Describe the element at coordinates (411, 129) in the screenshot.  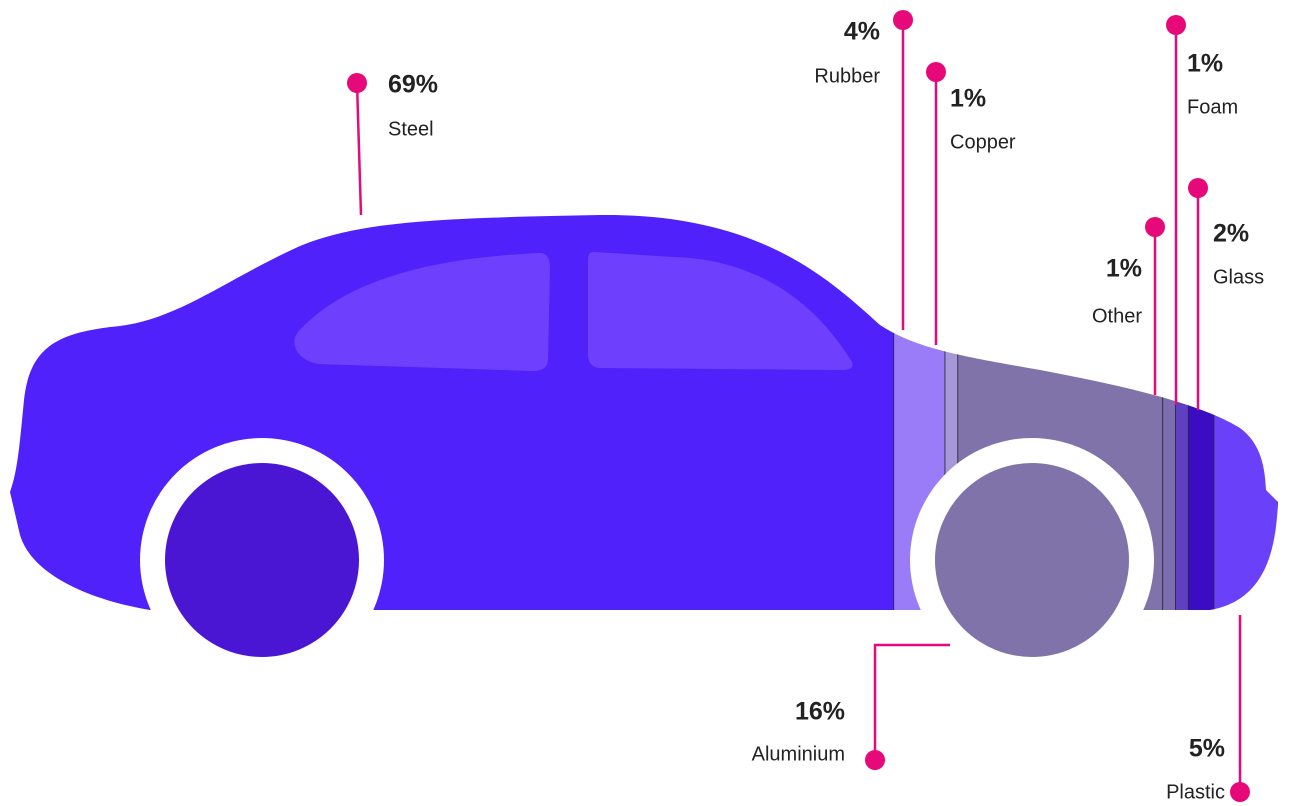
I see `category-label: Steel` at that location.